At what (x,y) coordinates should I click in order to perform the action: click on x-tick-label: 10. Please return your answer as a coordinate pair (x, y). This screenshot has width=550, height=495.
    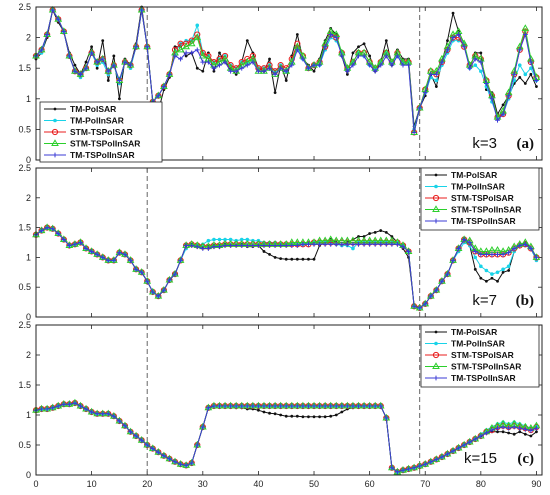
    Looking at the image, I should click on (92, 484).